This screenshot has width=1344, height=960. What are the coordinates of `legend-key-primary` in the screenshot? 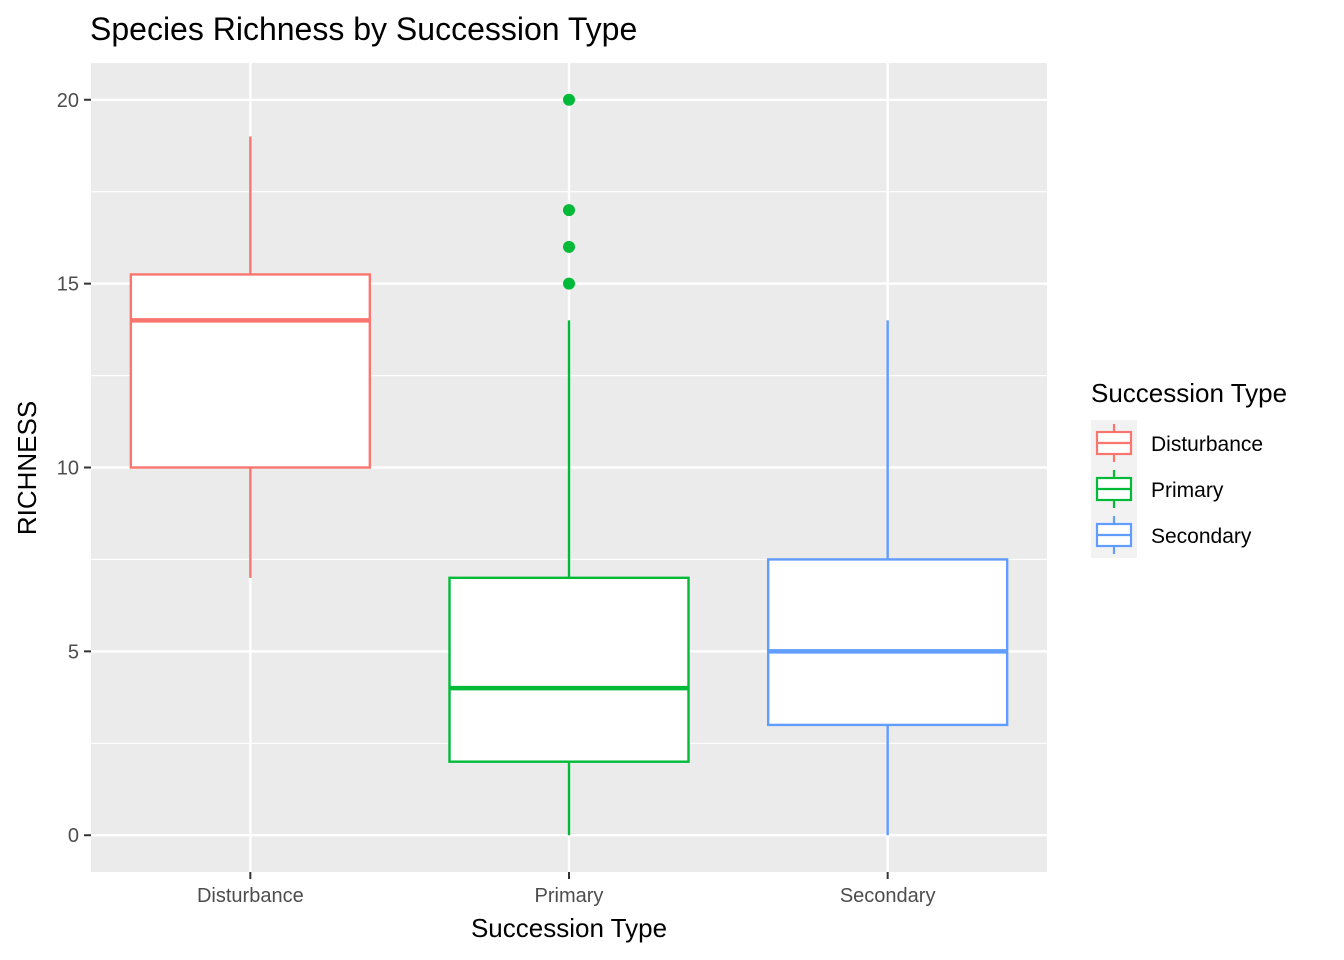 It's located at (1114, 489).